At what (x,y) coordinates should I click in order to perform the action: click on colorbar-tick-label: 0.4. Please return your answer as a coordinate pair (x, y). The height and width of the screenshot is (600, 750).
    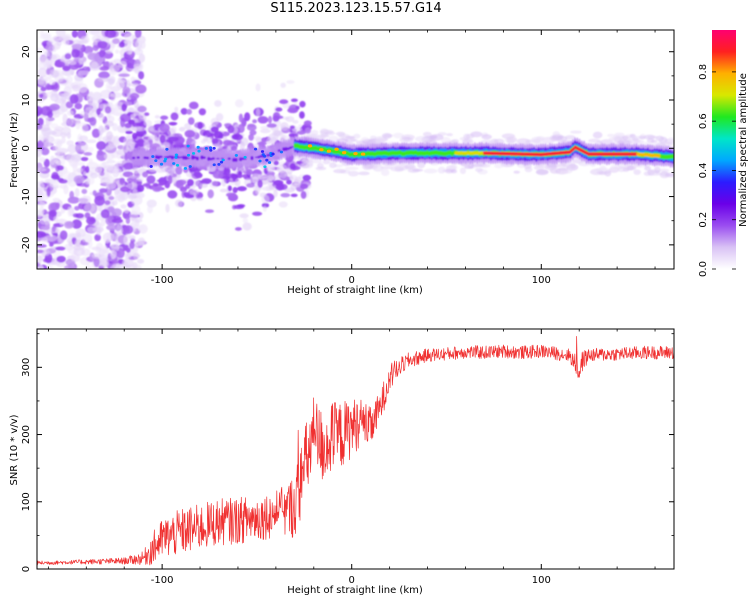
    Looking at the image, I should click on (703, 170).